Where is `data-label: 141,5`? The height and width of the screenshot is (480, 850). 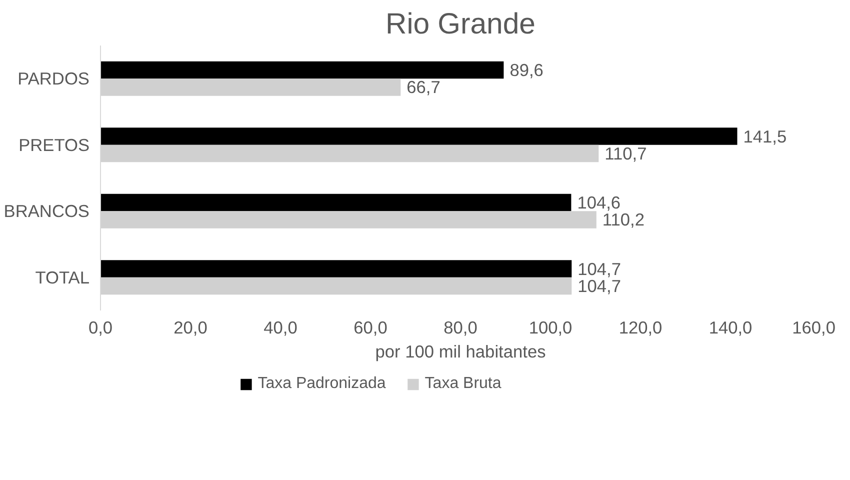
data-label: 141,5 is located at coordinates (765, 136).